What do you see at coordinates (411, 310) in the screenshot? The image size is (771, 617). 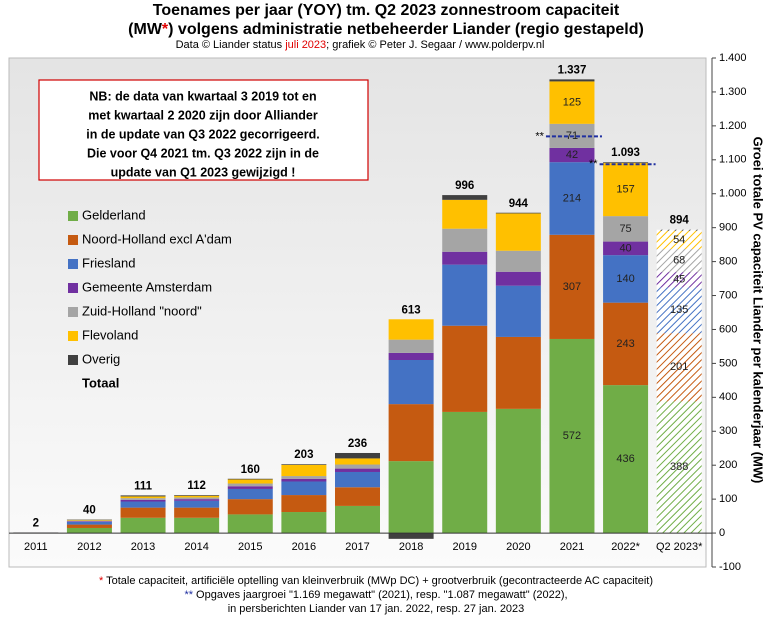 I see `total-label: 613` at bounding box center [411, 310].